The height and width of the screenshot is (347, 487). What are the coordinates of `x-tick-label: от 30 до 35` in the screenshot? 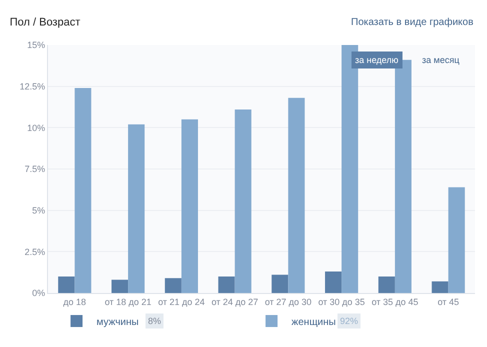 It's located at (341, 301).